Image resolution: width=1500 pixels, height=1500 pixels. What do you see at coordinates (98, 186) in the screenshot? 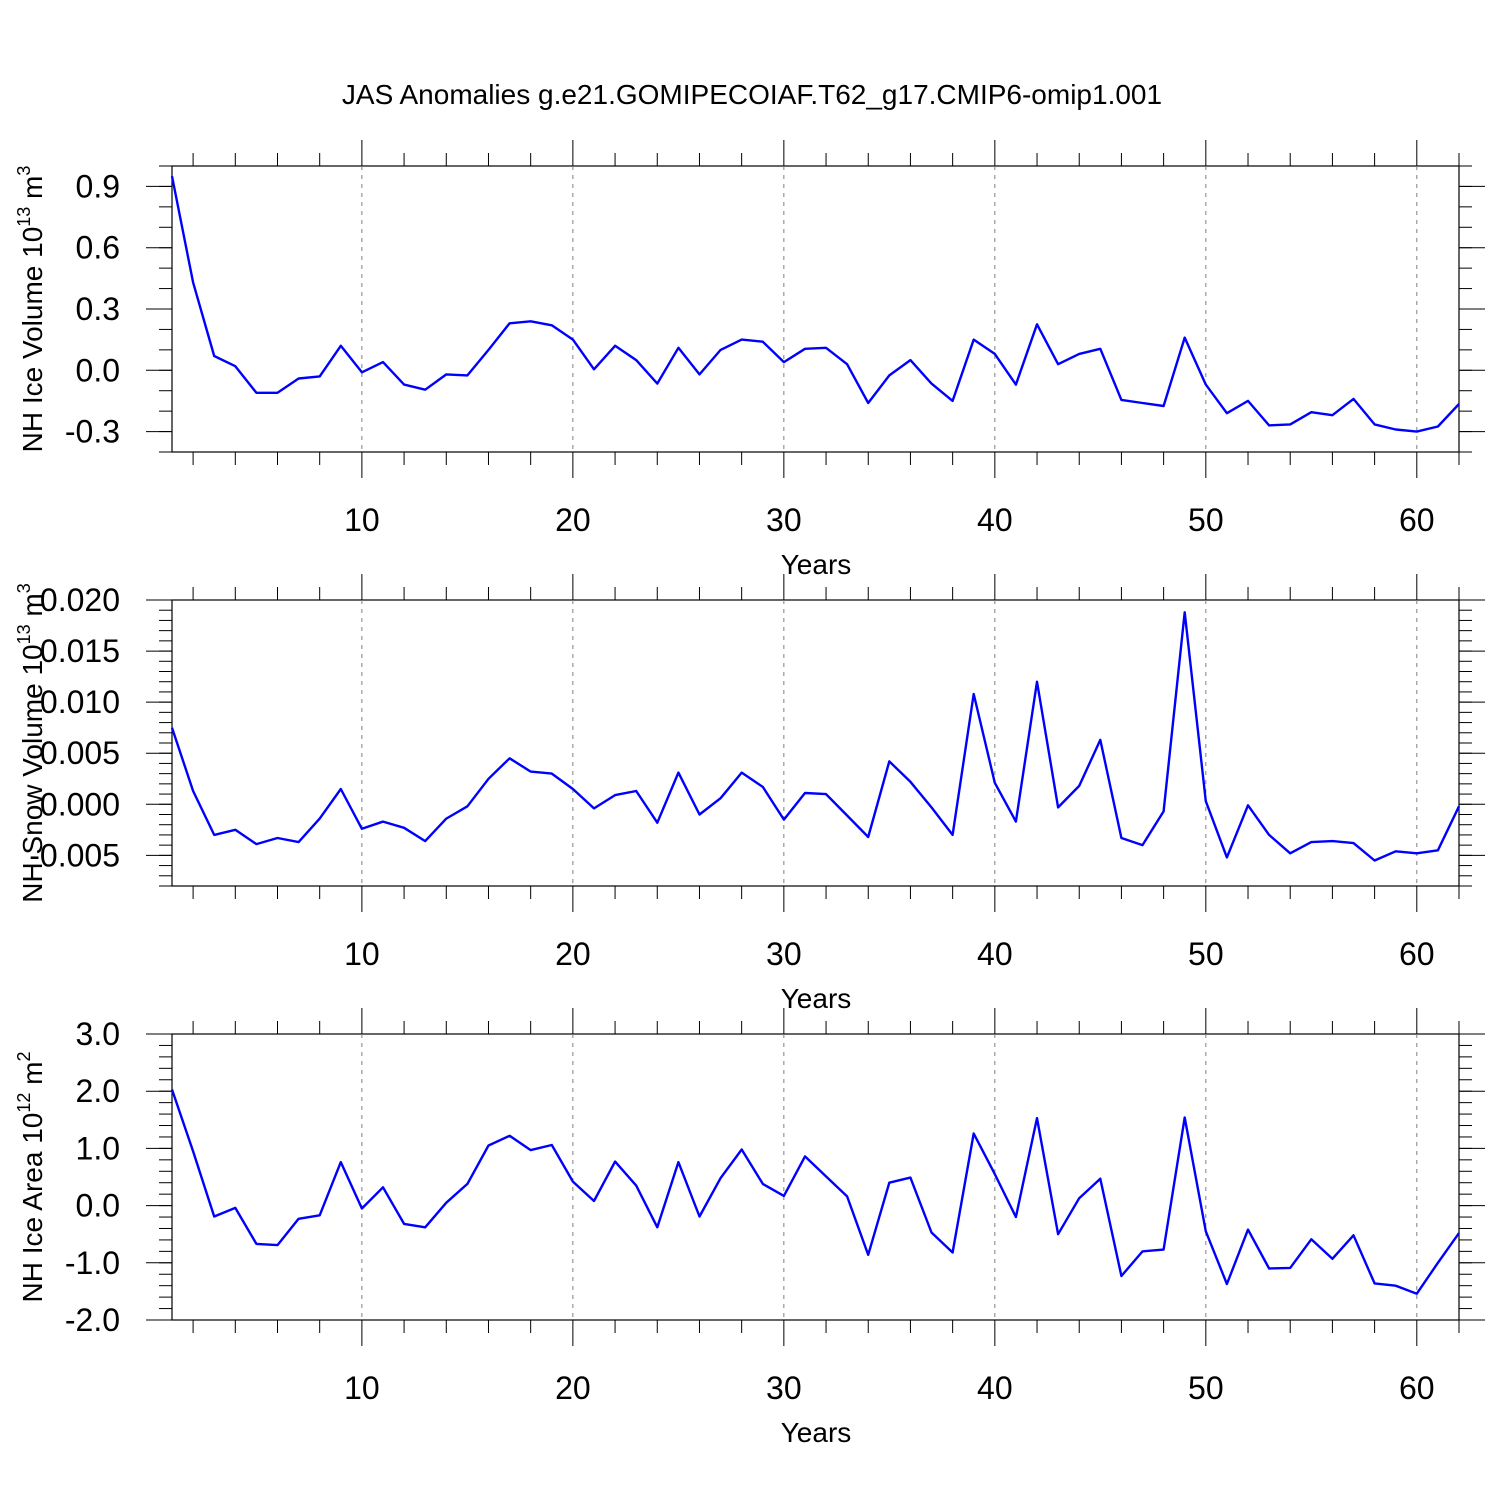
I see `y-tick-label: 0.9` at bounding box center [98, 186].